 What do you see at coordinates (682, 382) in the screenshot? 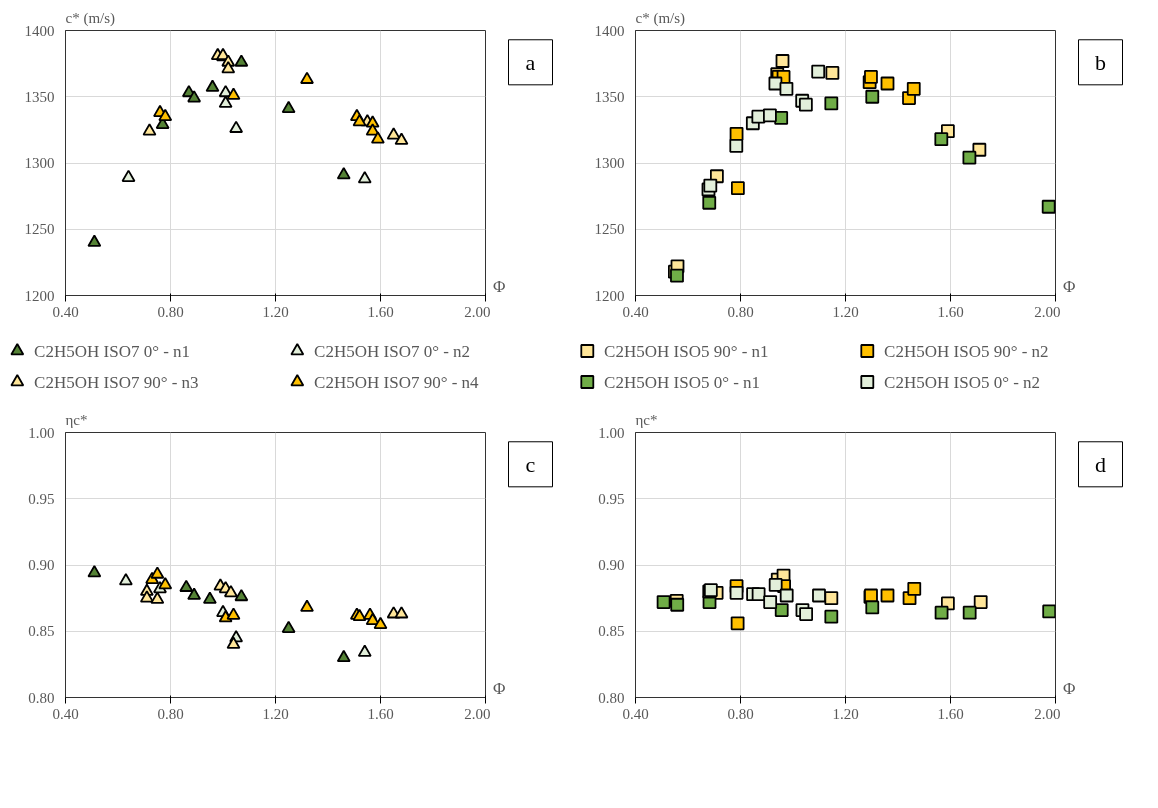
I see `legend-label: C2H5OH ISO5 0° - n1` at bounding box center [682, 382].